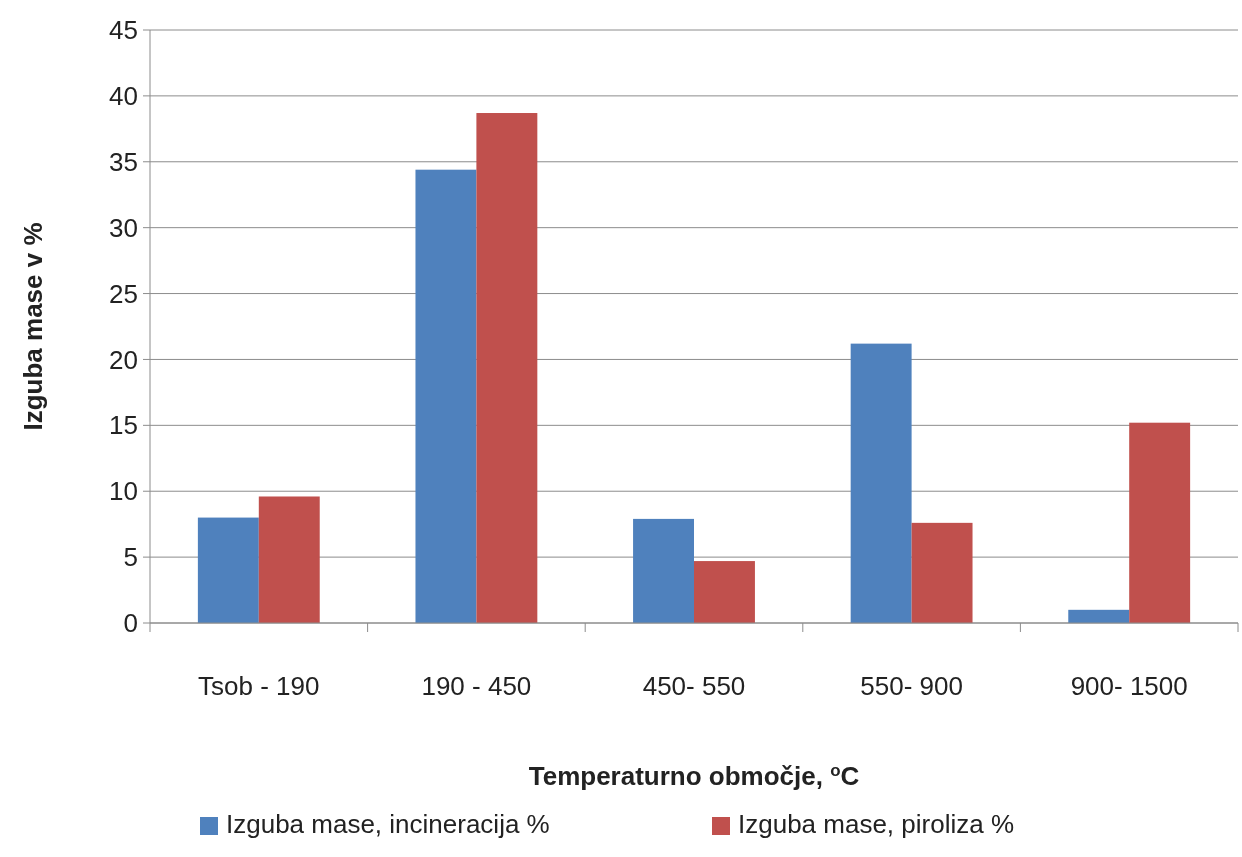  I want to click on y-tick-label: 40, so click(123, 95).